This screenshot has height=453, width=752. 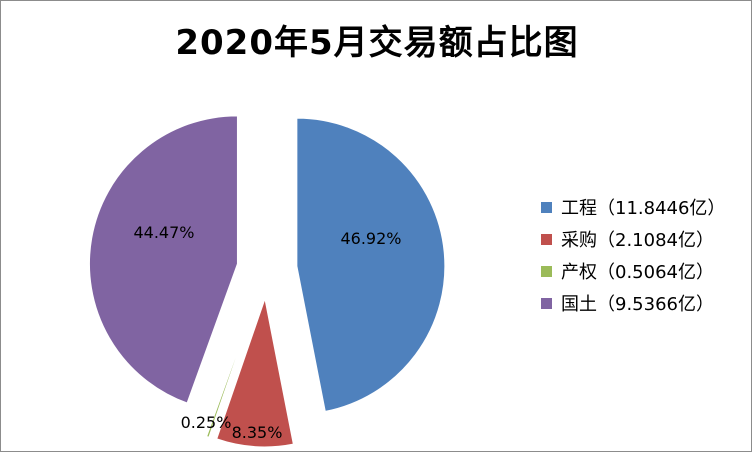 What do you see at coordinates (232, 367) in the screenshot?
I see `pie-slice-chanquan` at bounding box center [232, 367].